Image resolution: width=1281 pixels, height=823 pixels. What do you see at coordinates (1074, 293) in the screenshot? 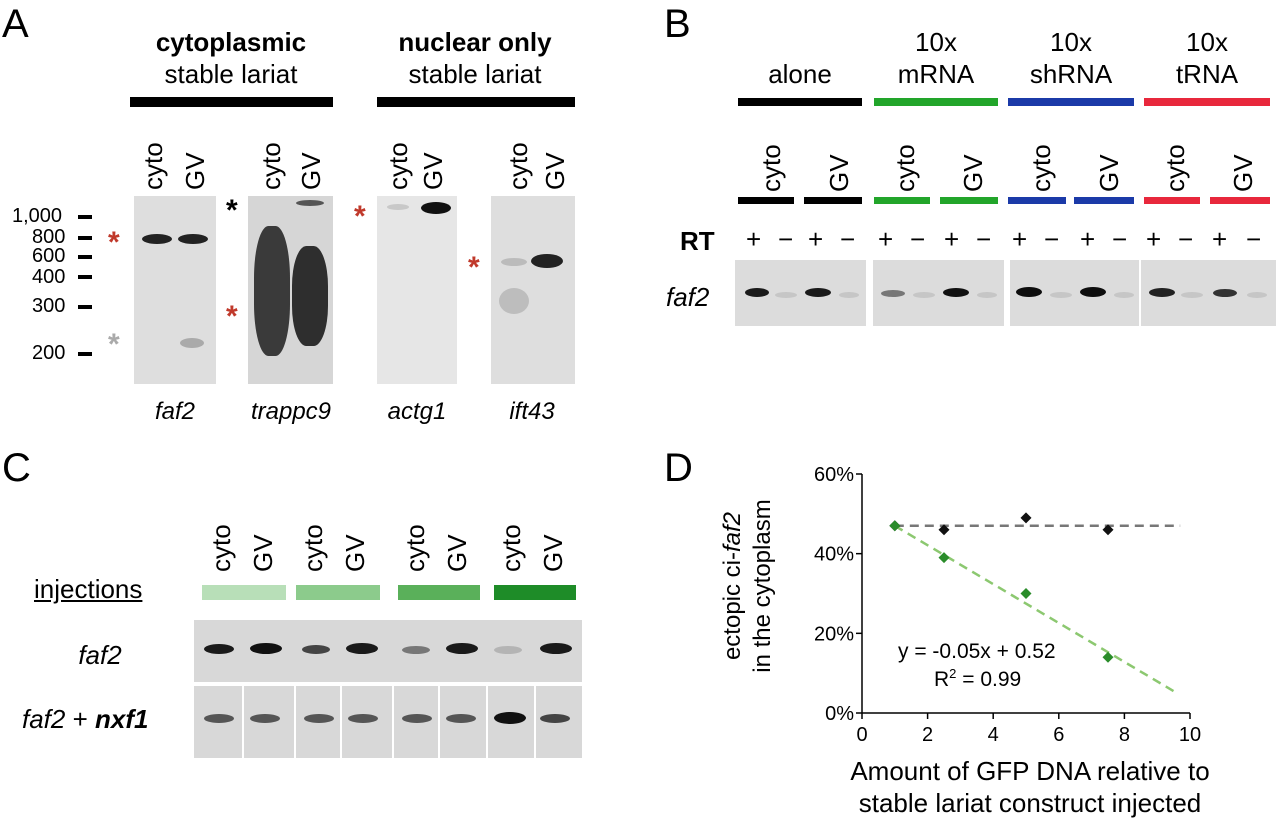
I see `panel-b-gel-shrna` at bounding box center [1074, 293].